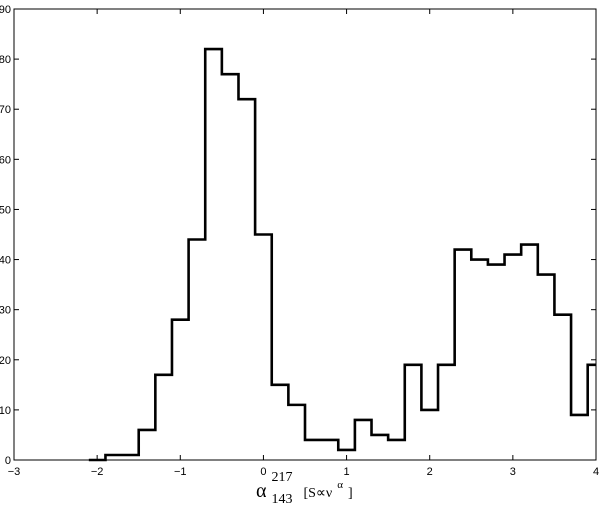  Describe the element at coordinates (5, 361) in the screenshot. I see `y-tick-label: 20` at that location.